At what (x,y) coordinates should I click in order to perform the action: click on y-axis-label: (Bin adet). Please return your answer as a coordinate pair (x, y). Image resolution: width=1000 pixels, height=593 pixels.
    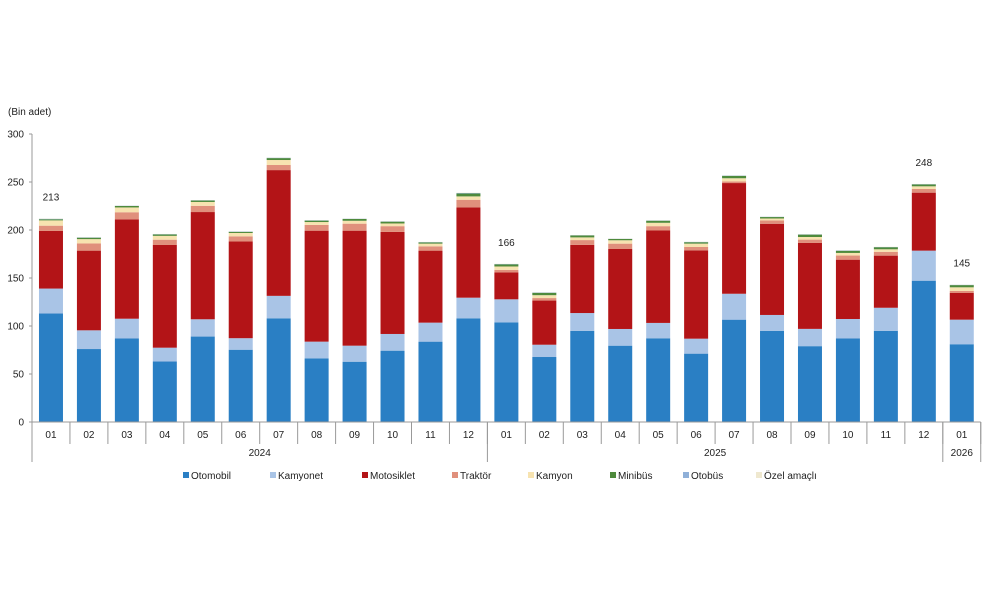
    Looking at the image, I should click on (29, 112).